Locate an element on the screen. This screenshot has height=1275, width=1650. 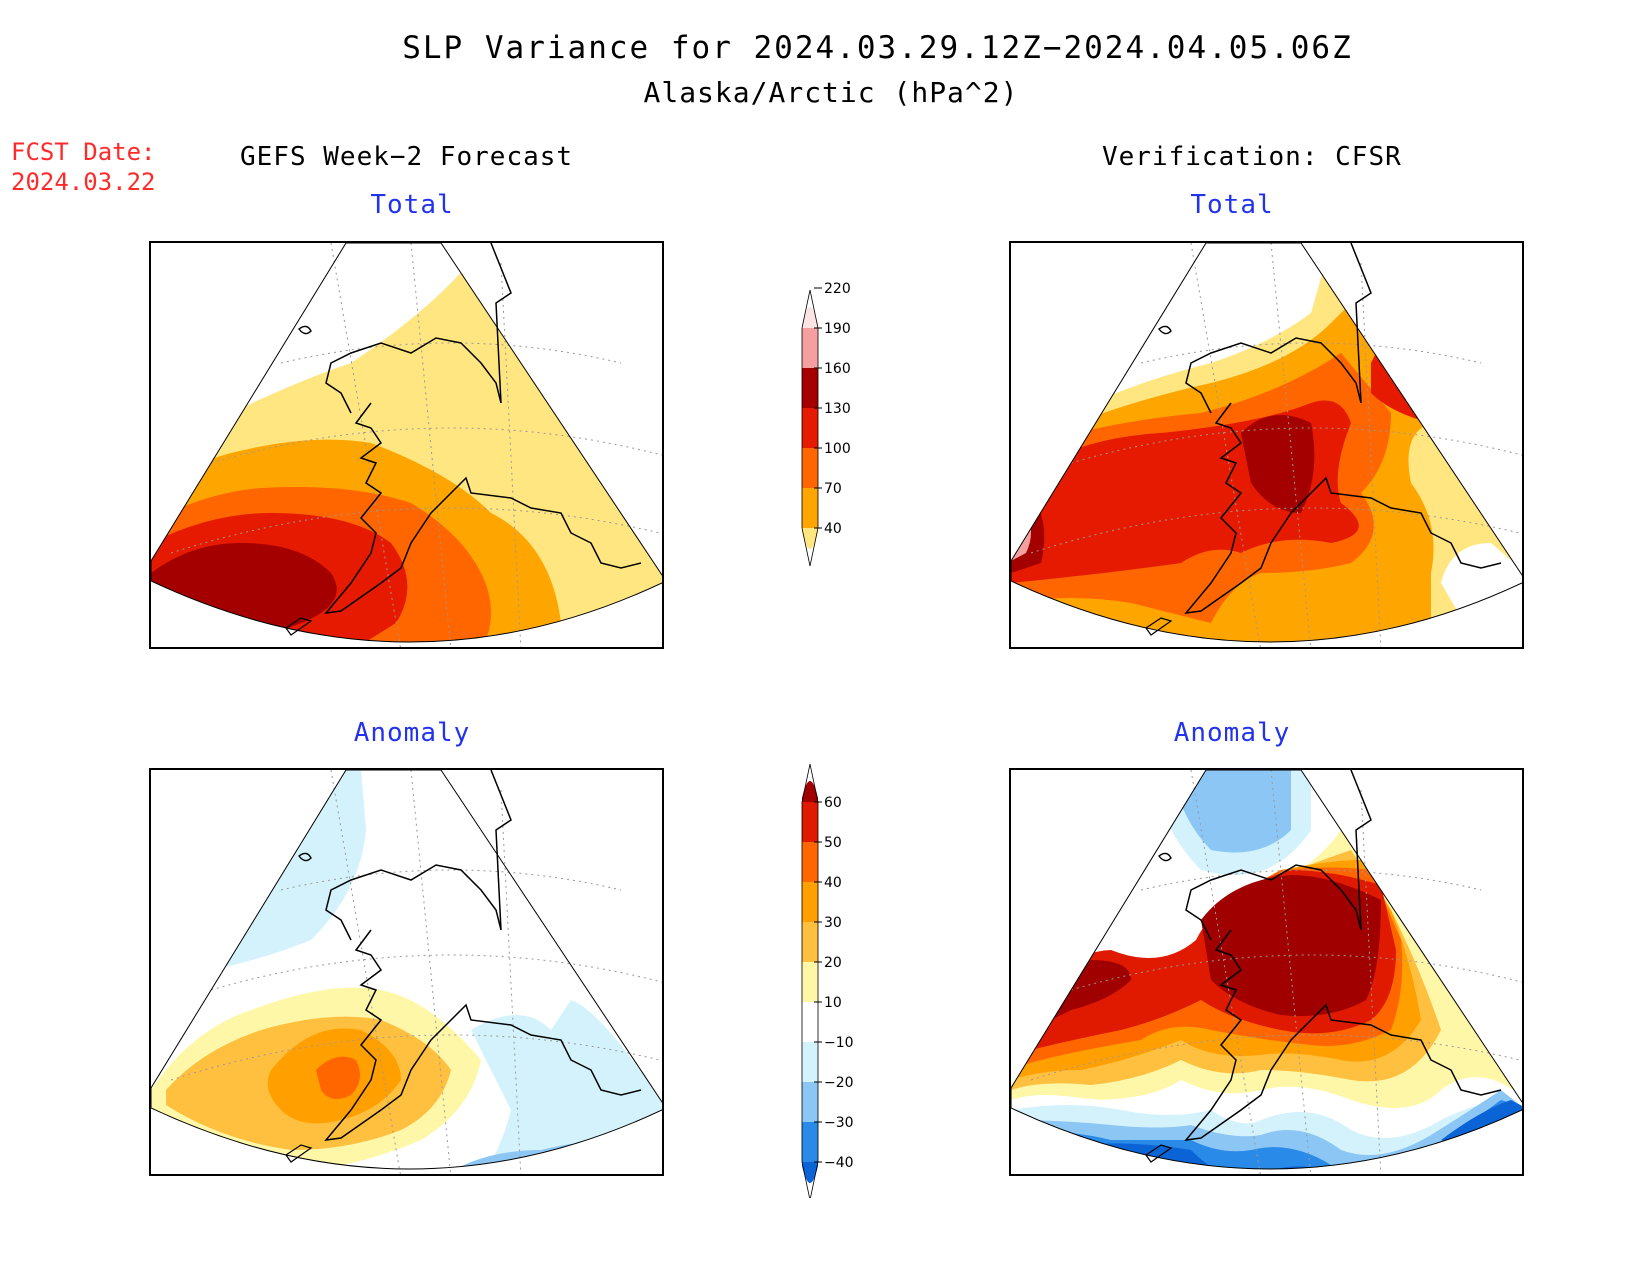
panel-title-verification-total: Total is located at coordinates (1232, 205).